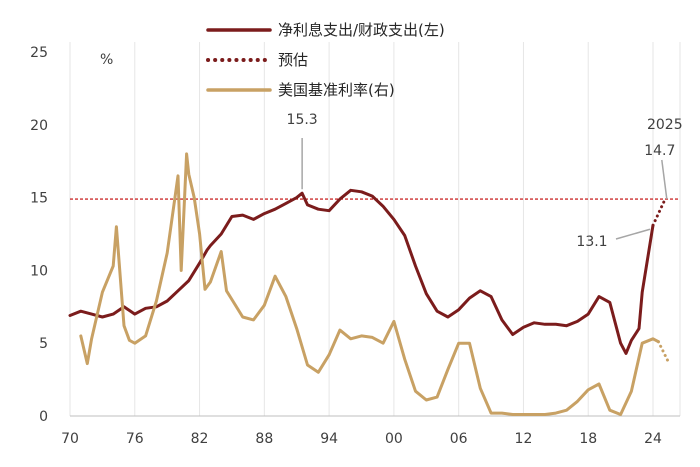  I want to click on y-tick-label: 10, so click(39, 271).